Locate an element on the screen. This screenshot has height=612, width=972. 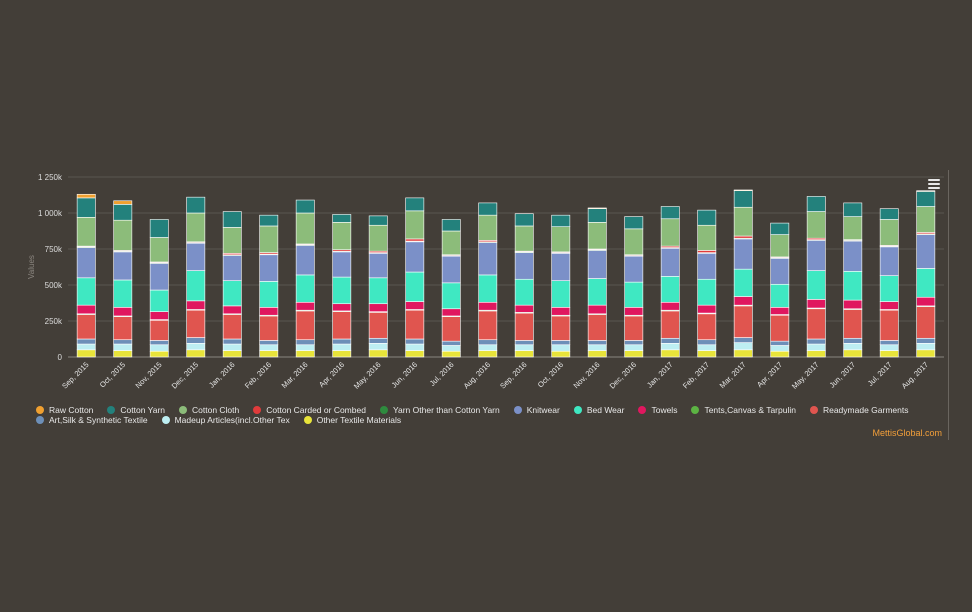
legend-item: Other Textile Materials is located at coordinates (352, 420).